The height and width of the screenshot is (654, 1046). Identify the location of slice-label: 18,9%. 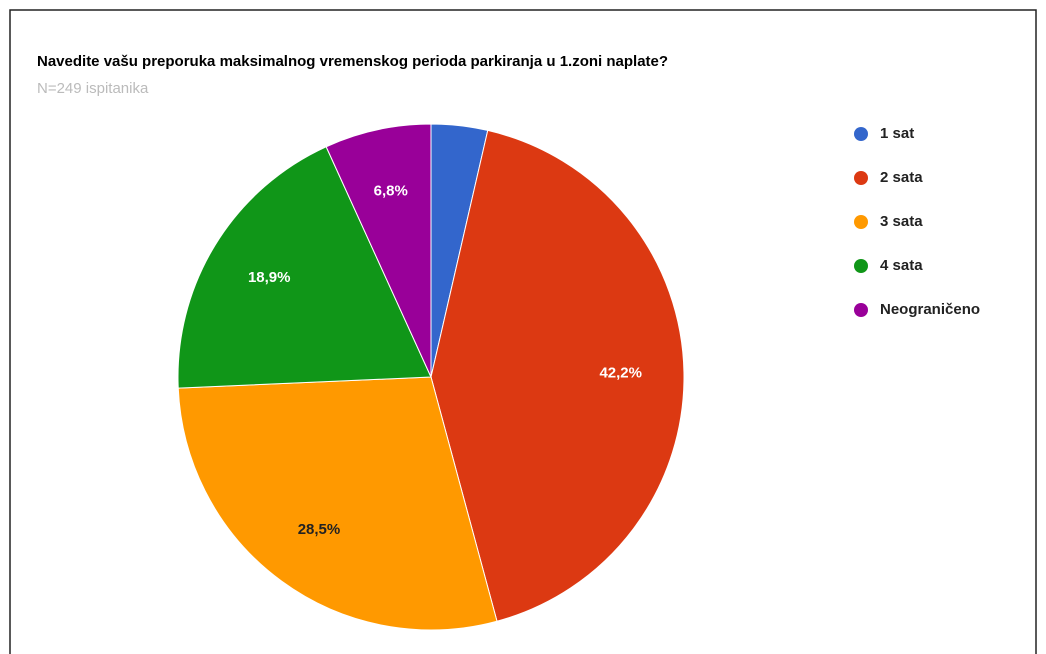
(269, 277).